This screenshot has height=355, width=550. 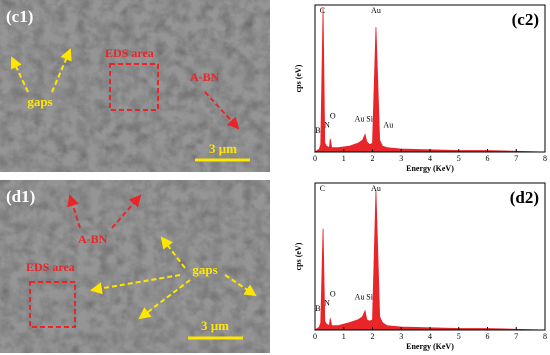 I want to click on panel-label: (c1), so click(x=19, y=16).